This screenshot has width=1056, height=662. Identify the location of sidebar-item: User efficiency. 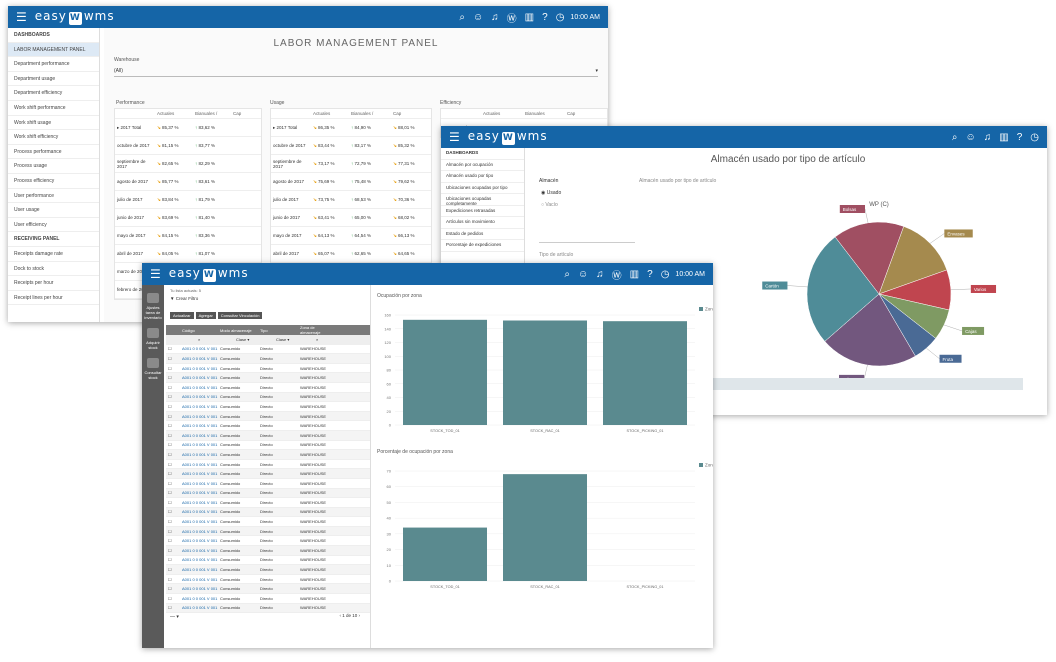
(53, 225).